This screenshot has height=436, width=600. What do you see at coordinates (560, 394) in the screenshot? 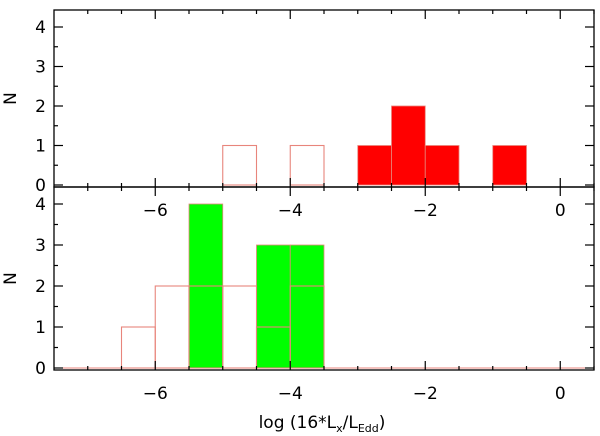
I see `bottom-xtick-label: 0` at bounding box center [560, 394].